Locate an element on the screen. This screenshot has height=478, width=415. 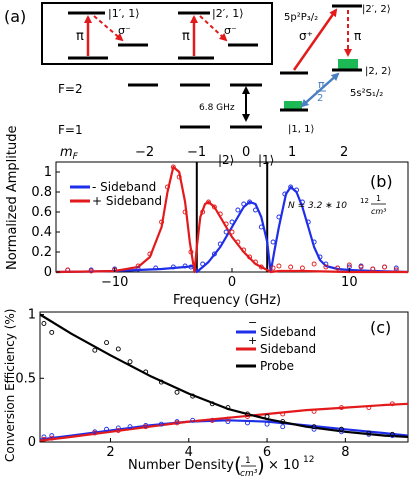
y-tick-label: 0.8 is located at coordinates (41, 192).